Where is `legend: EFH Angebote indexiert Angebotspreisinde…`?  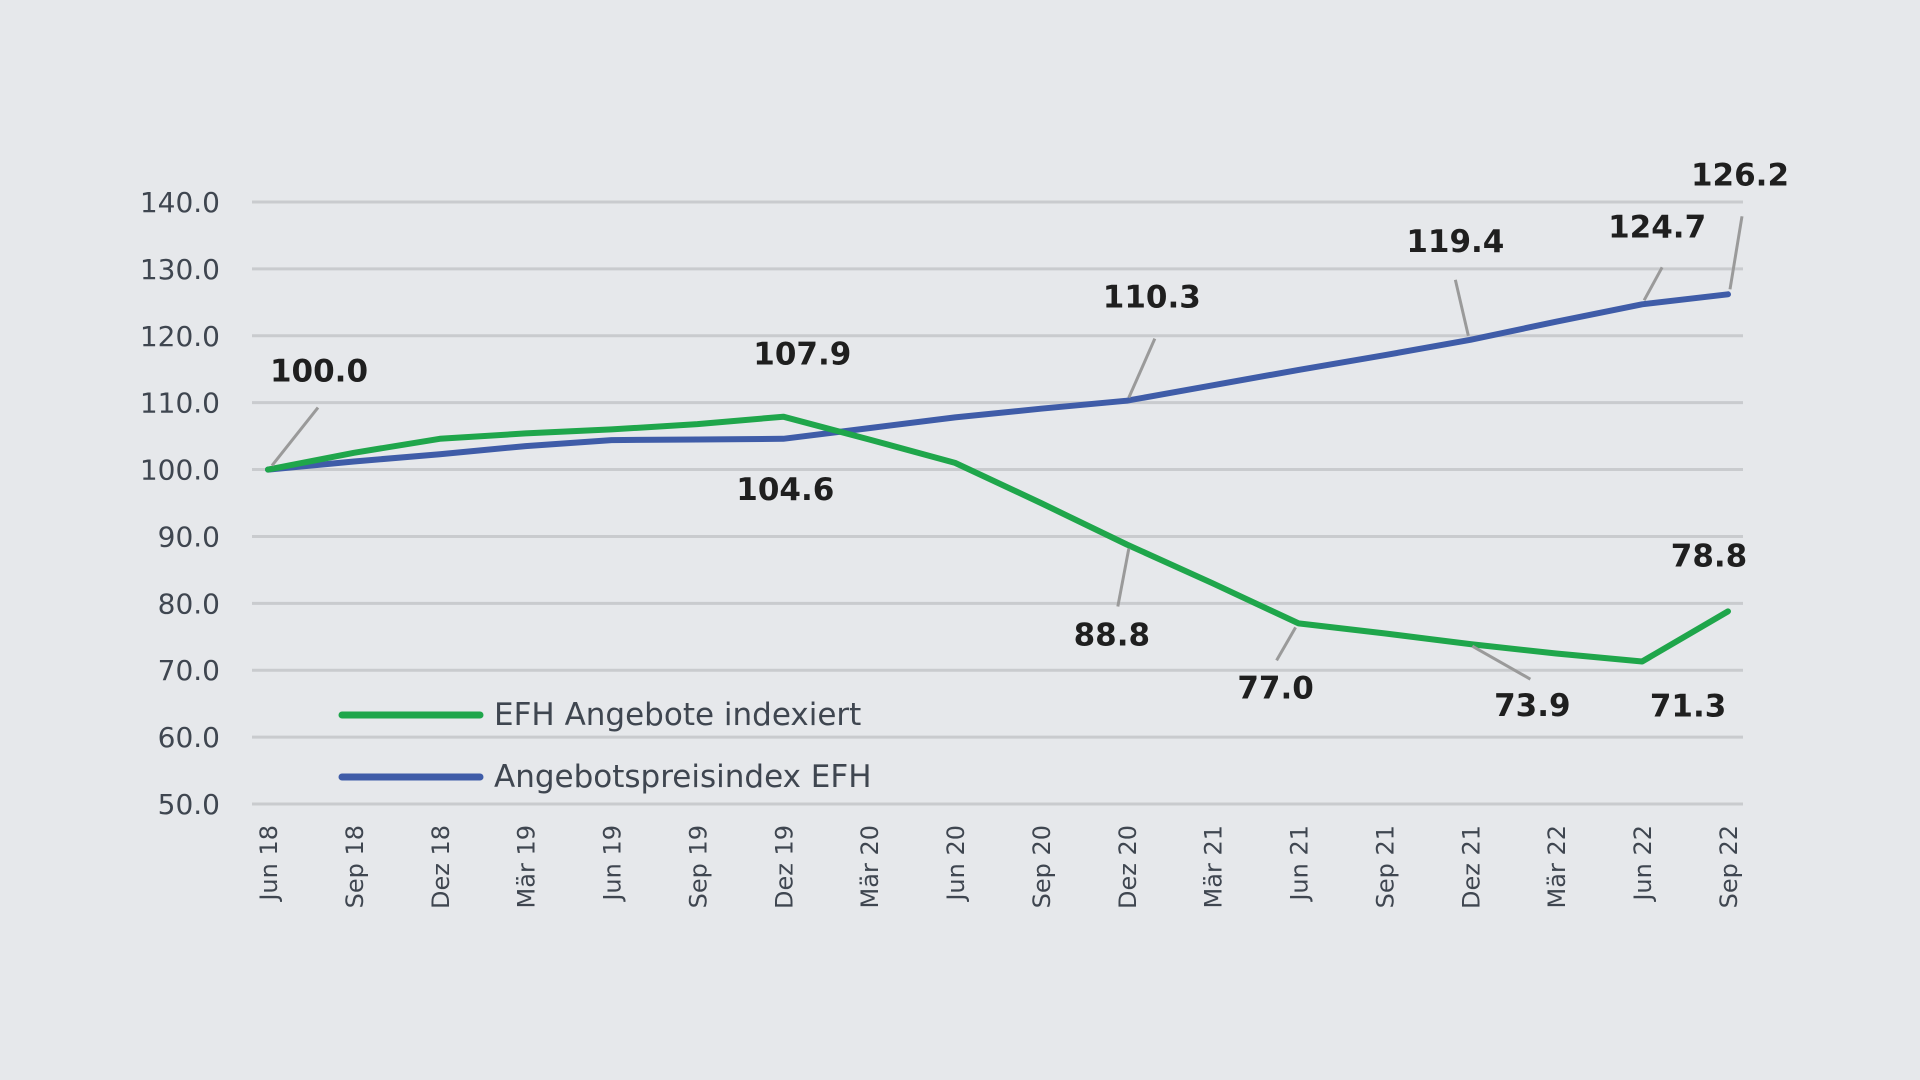
legend: EFH Angebote indexiert Angebotspreisinde… is located at coordinates (605, 746).